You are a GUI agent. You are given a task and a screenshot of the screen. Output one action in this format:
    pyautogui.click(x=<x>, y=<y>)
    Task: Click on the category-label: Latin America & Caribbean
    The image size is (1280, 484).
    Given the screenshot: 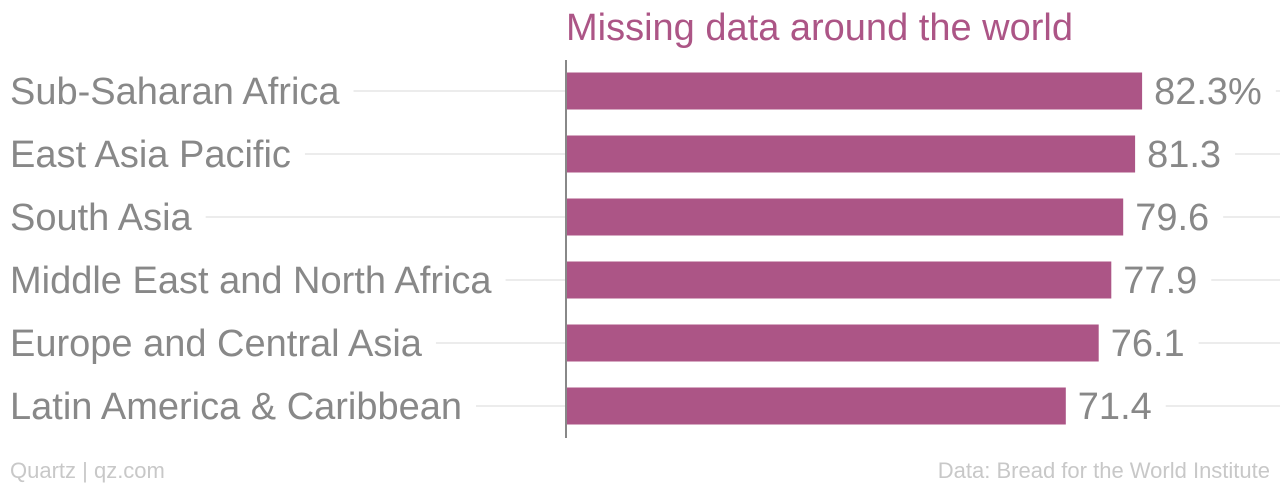 What is the action you would take?
    pyautogui.click(x=236, y=407)
    